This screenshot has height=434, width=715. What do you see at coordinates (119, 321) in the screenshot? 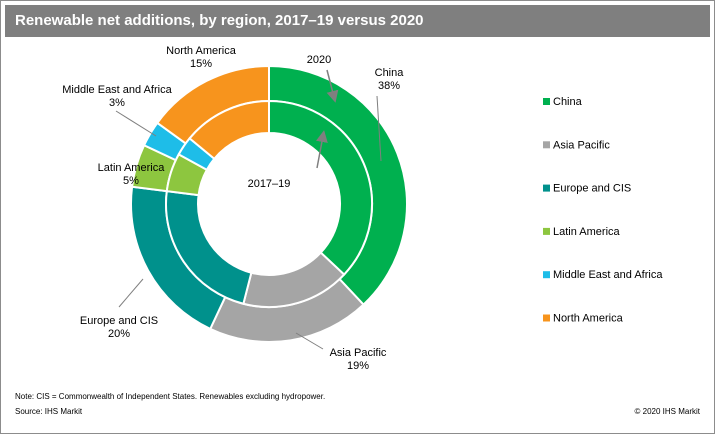
I see `slice-label-name-europe-and-cis: Europe and CIS` at bounding box center [119, 321].